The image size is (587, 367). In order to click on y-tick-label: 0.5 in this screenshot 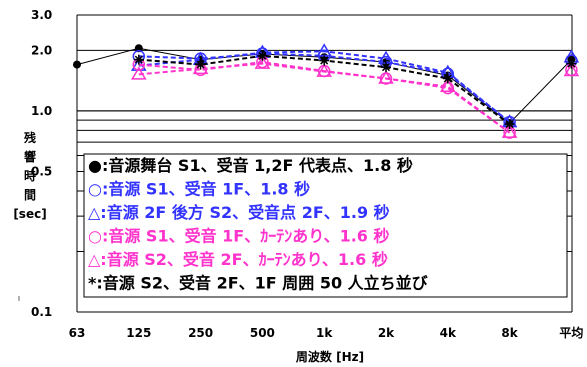, I will do `click(41, 171)`.